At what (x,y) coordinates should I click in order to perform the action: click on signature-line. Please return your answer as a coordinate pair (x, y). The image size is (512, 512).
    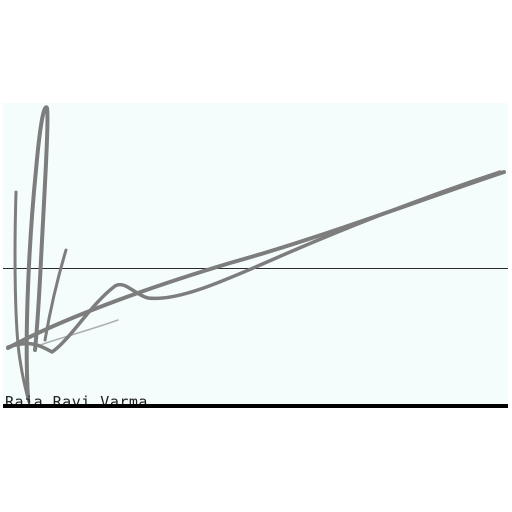
    Looking at the image, I should click on (255, 406).